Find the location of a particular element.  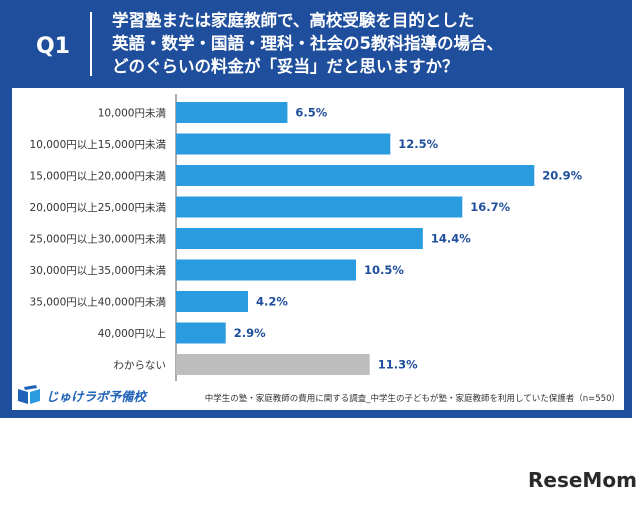

title-line-2: 英語・数学・国語・理科・社会の5教科指導の場合、 is located at coordinates (307, 43).